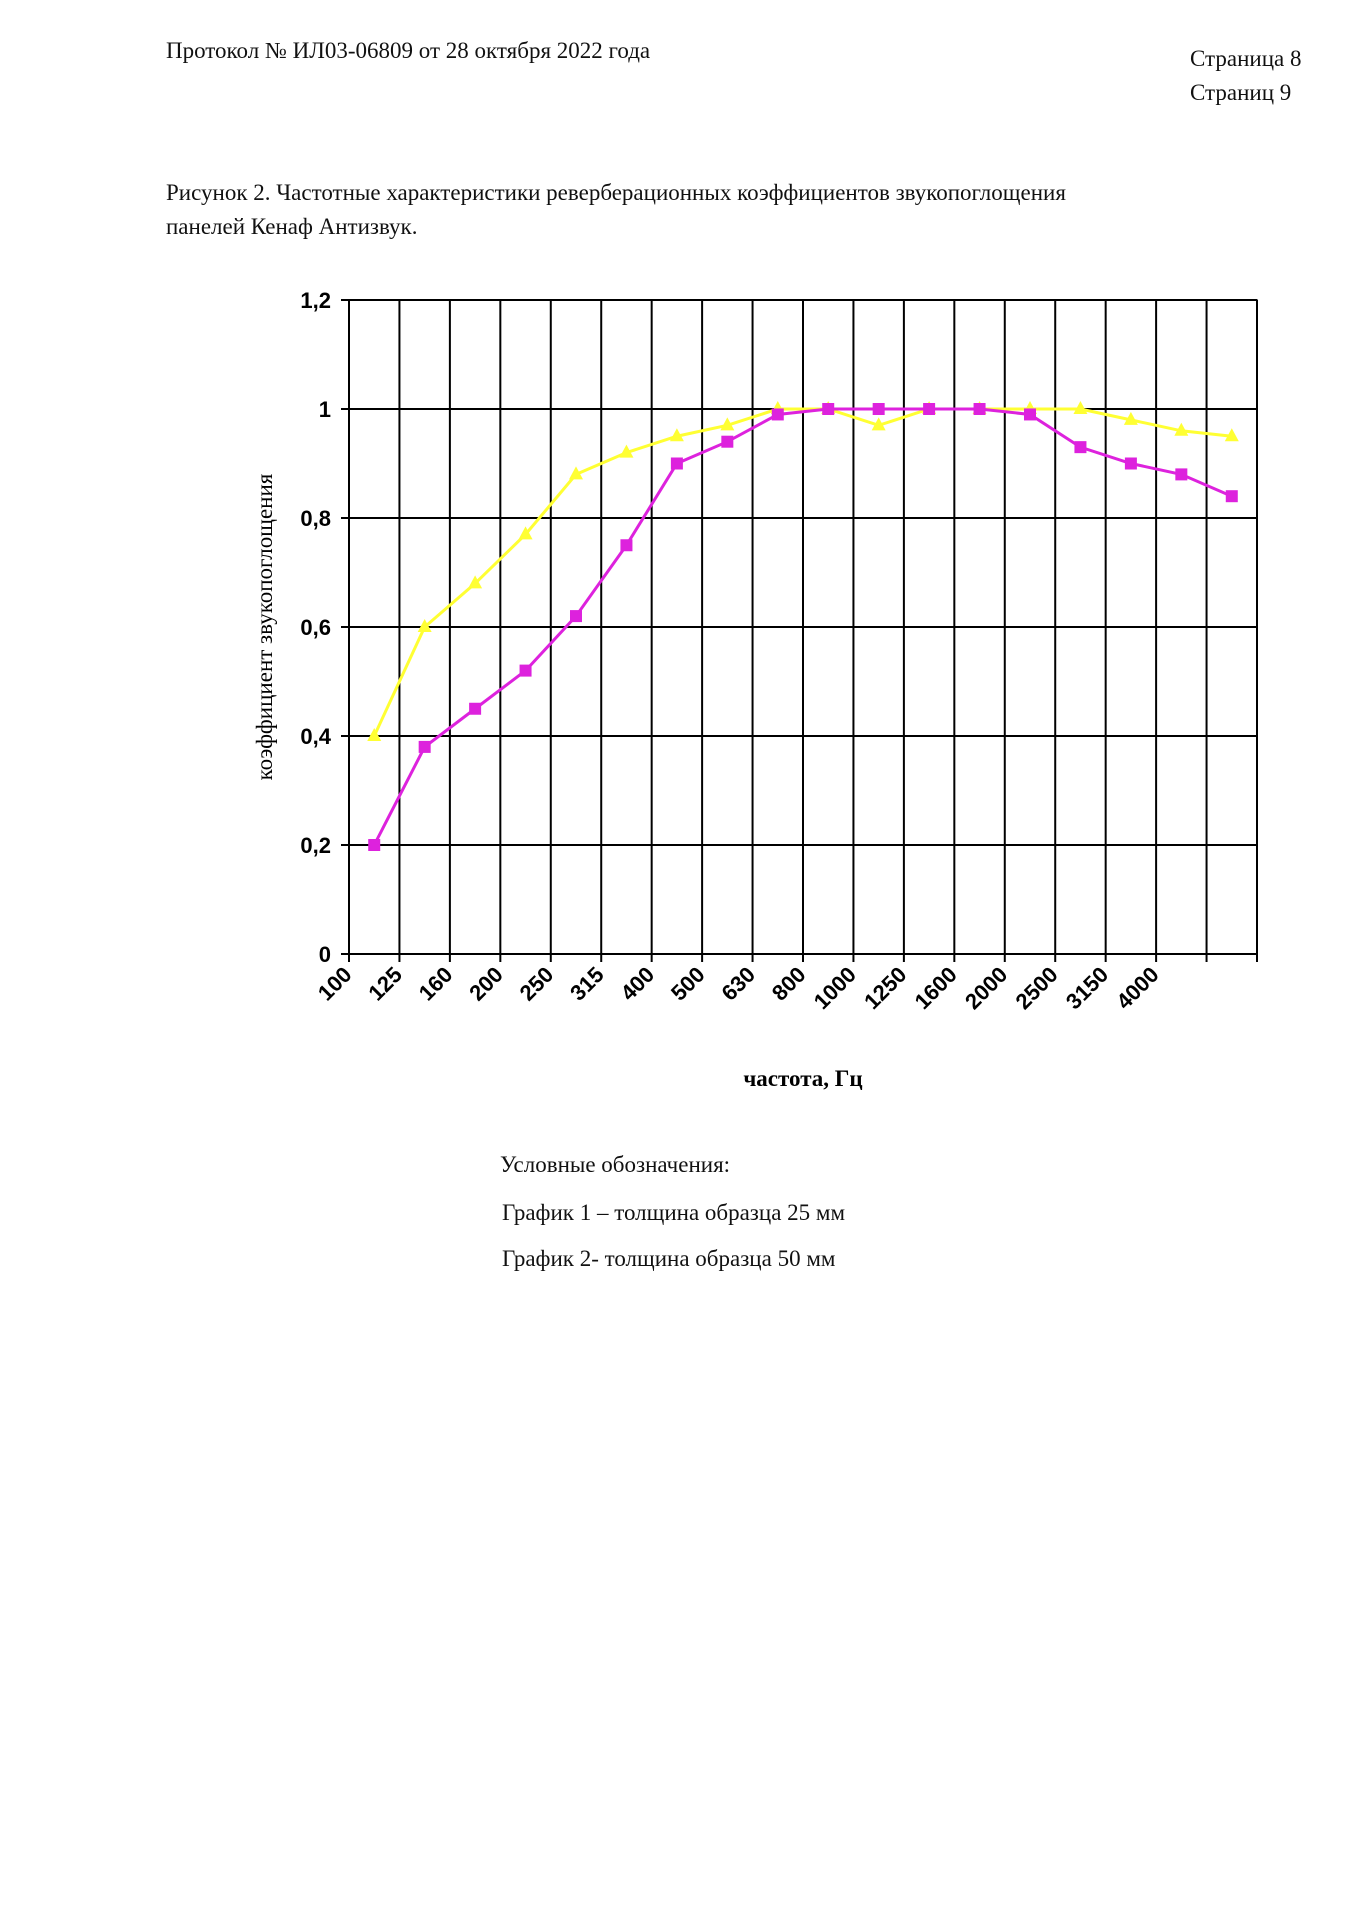 This screenshot has width=1349, height=1920. I want to click on x-tick-label: 500, so click(688, 984).